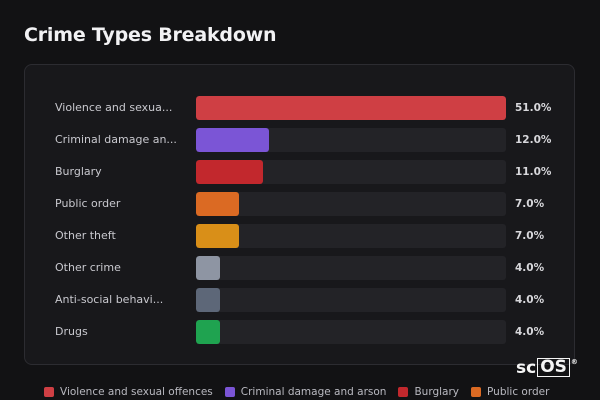 Image resolution: width=600 pixels, height=400 pixels. I want to click on bar-row: Public order 7.0%, so click(299, 204).